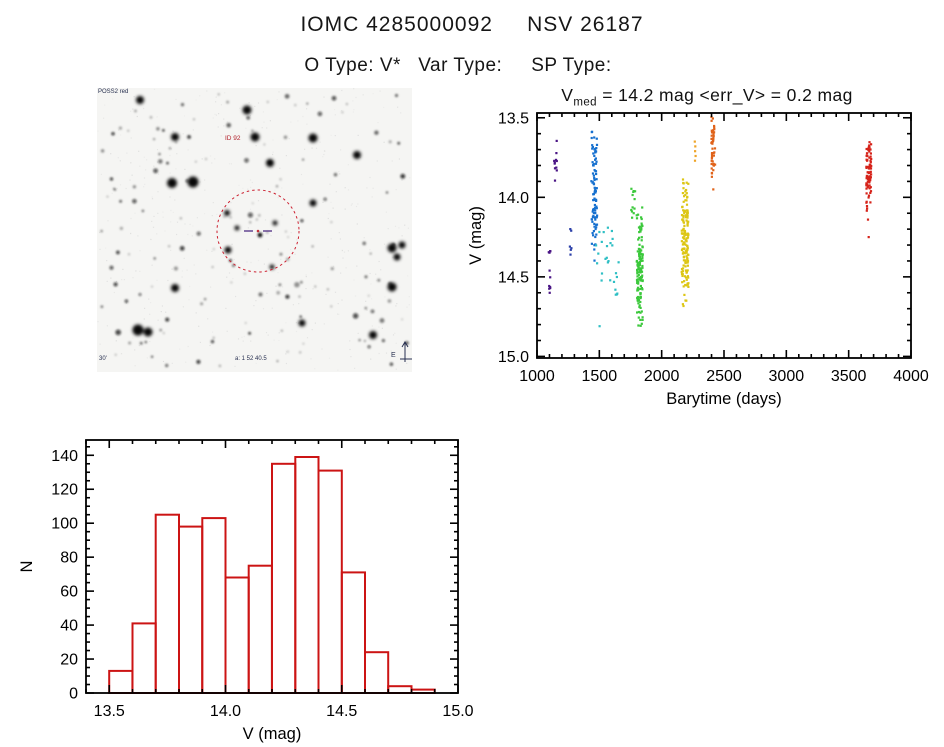 Image resolution: width=944 pixels, height=747 pixels. I want to click on target-circle, so click(258, 231).